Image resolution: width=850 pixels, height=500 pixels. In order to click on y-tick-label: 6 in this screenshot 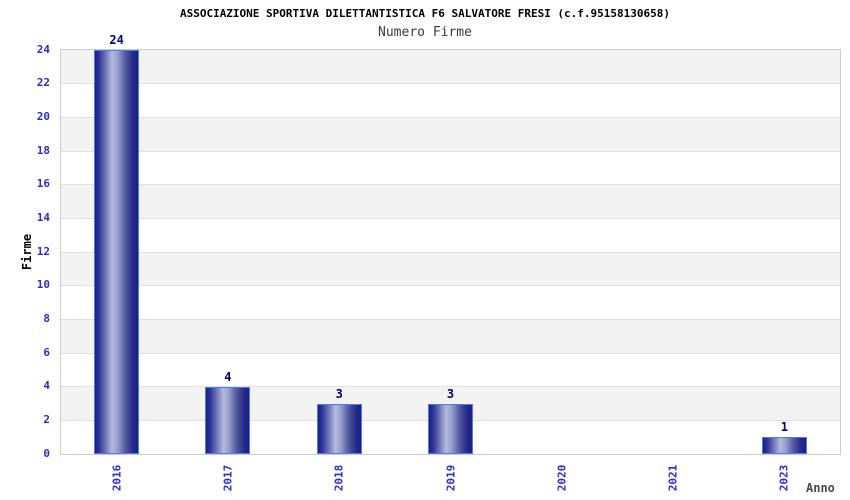, I will do `click(46, 352)`.